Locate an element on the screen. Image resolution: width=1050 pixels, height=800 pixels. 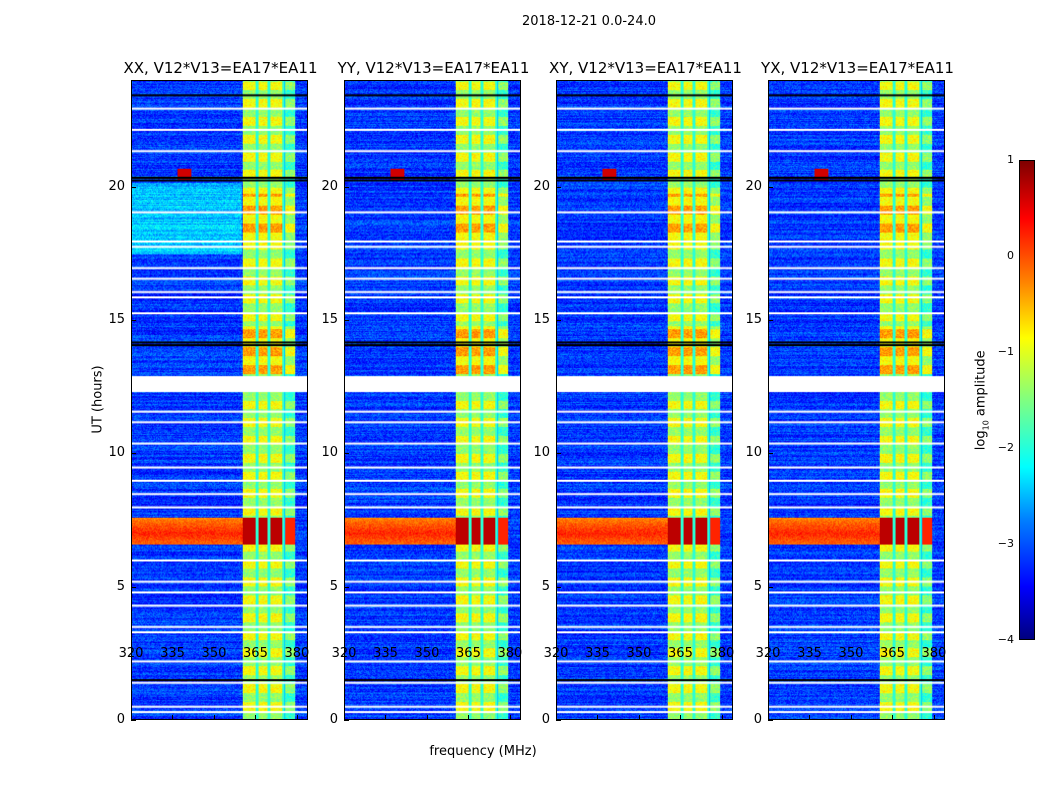
figure-title: 2018-12-21 0.0-24.0 is located at coordinates (589, 21).